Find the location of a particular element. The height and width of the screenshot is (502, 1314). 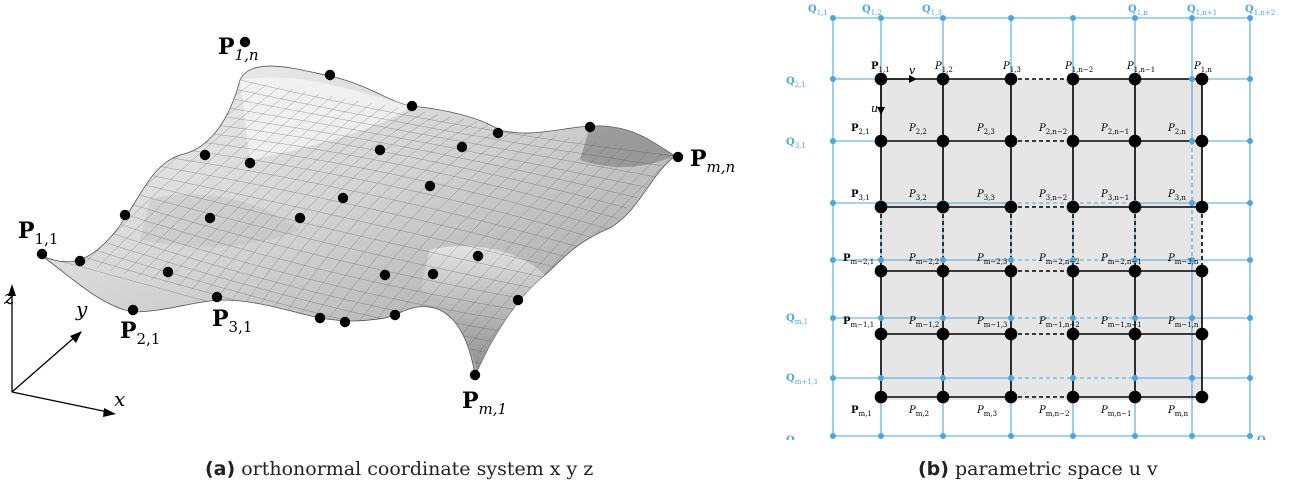

coordinate-axes is located at coordinates (62, 350).